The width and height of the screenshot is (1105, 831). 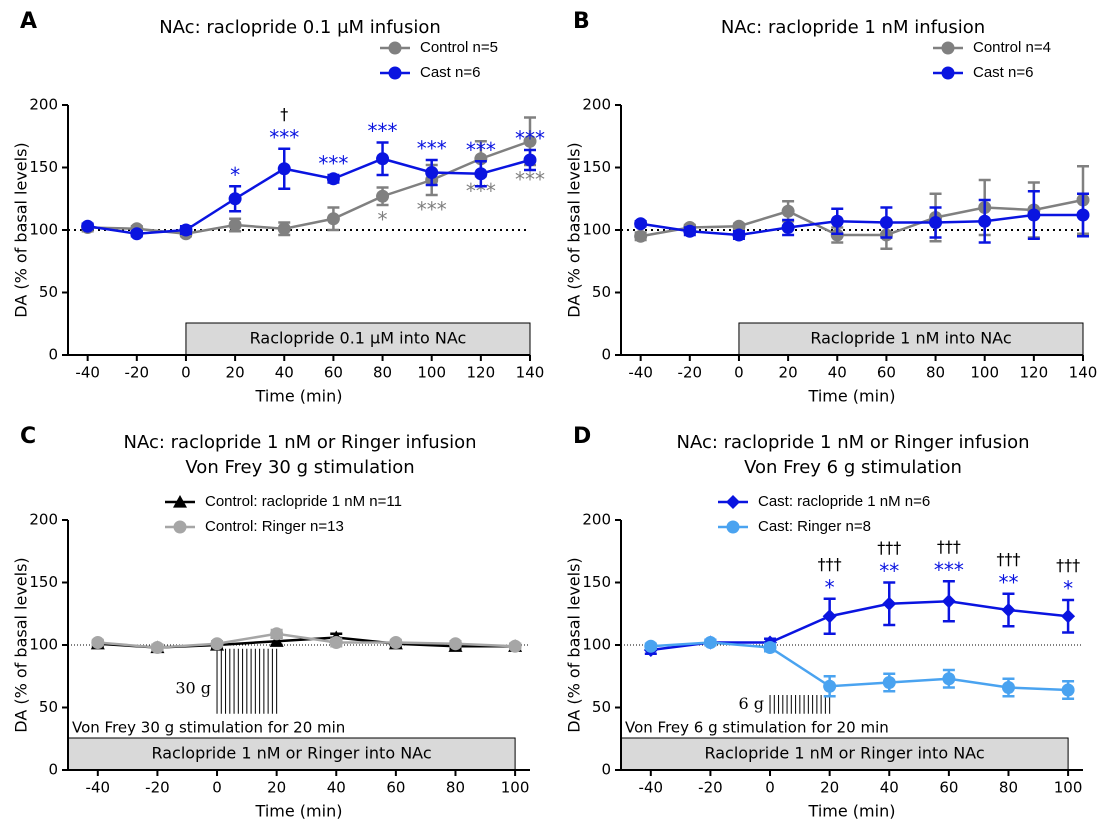 What do you see at coordinates (300, 27) in the screenshot?
I see `chart-title: NAc: raclopride 0.1 μM infusion` at bounding box center [300, 27].